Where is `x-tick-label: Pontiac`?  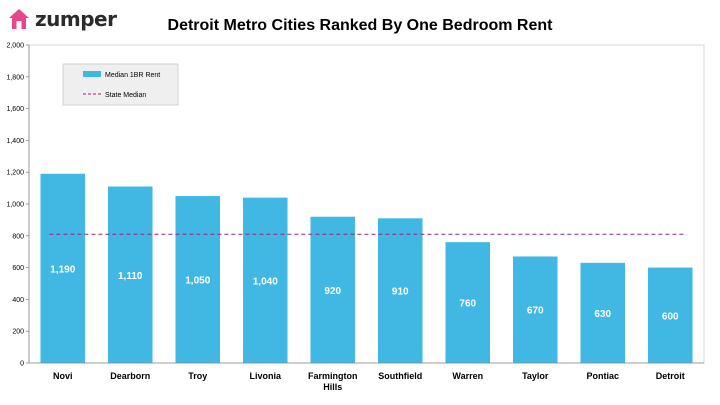 x-tick-label: Pontiac is located at coordinates (602, 376).